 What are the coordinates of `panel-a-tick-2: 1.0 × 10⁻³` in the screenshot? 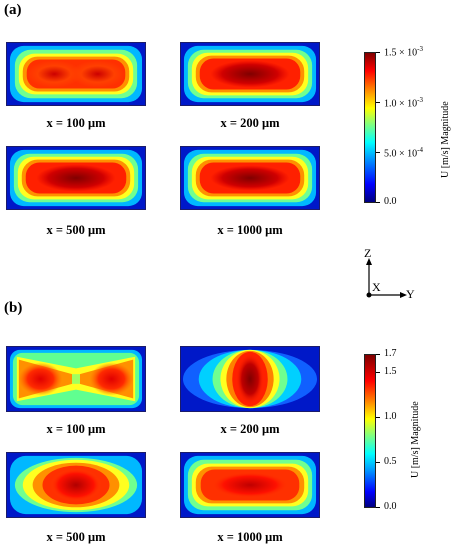 It's located at (403, 103).